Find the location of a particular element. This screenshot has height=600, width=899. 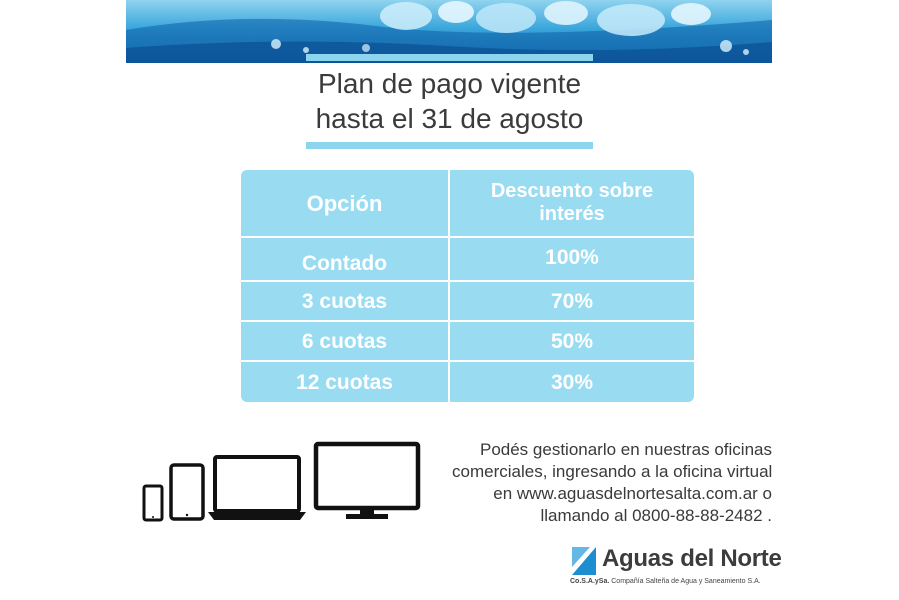

water-banner is located at coordinates (449, 31).